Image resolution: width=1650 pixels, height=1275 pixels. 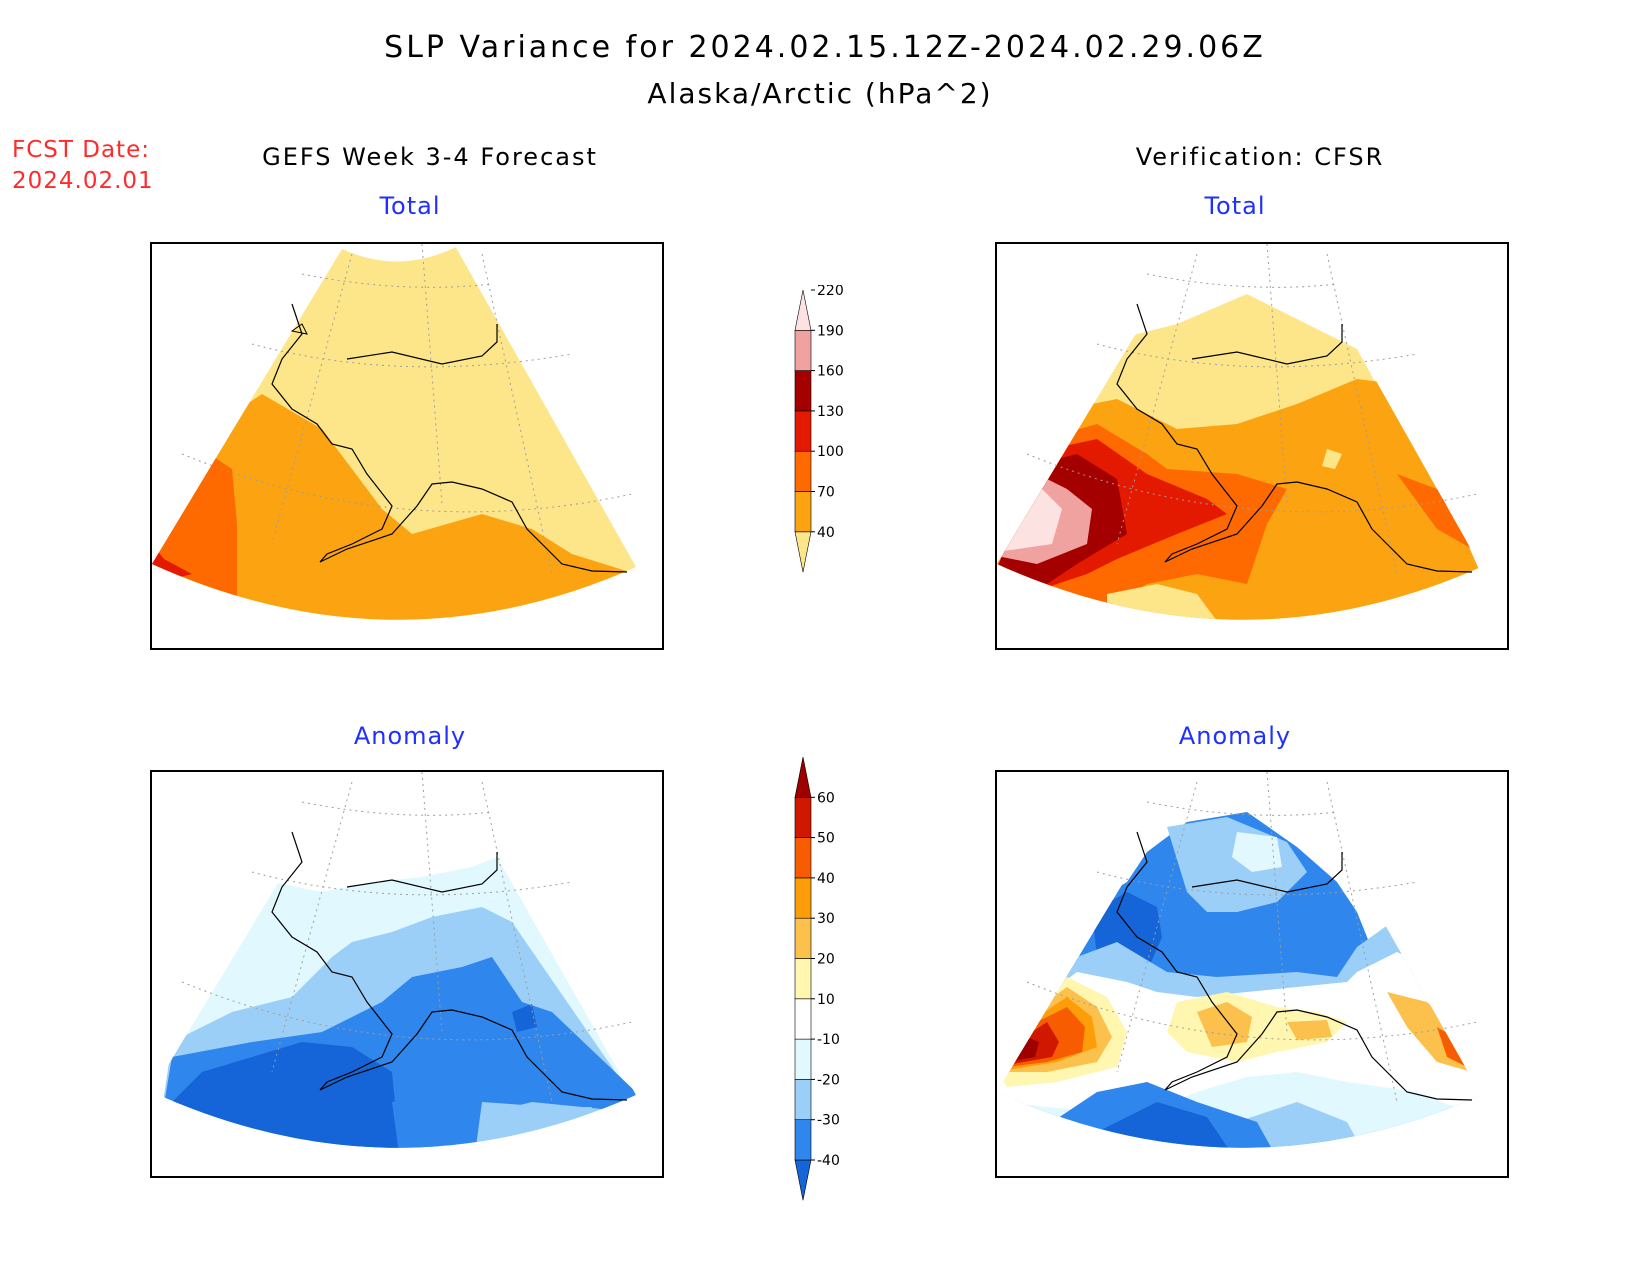 I want to click on forecast-total-map, so click(x=407, y=446).